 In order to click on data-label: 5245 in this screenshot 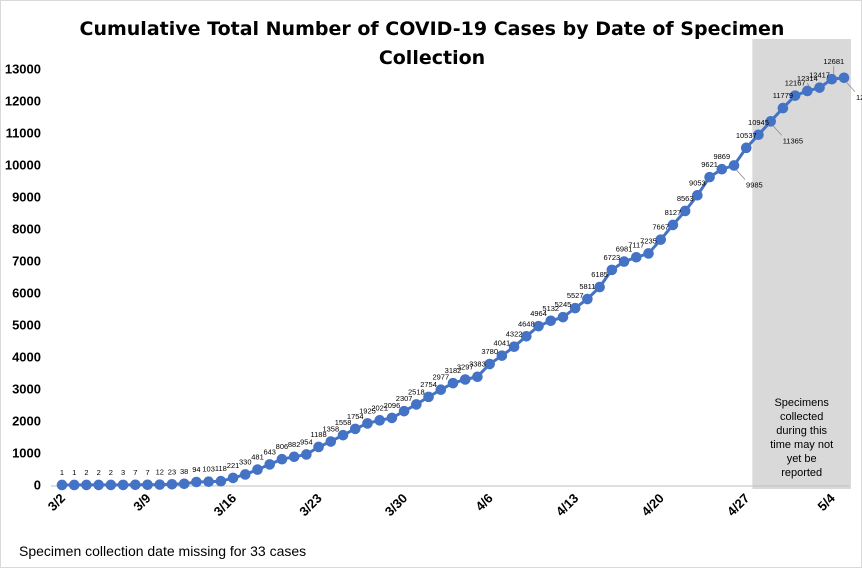, I will do `click(563, 304)`.